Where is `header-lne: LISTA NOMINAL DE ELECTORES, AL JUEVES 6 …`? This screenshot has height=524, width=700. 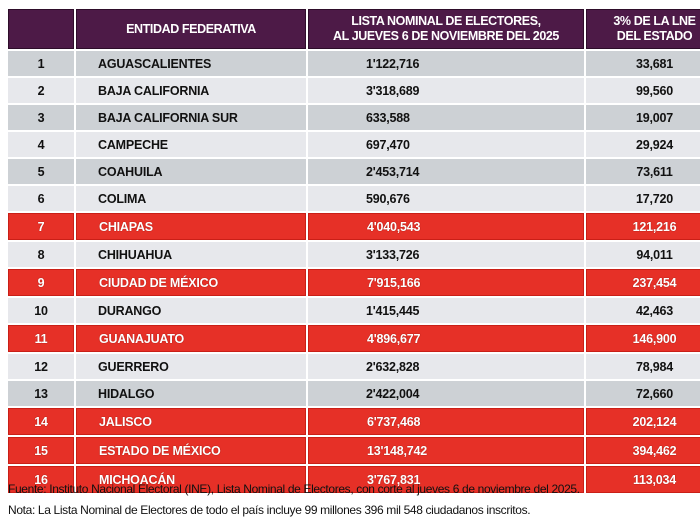
header-lne: LISTA NOMINAL DE ELECTORES, AL JUEVES 6 … is located at coordinates (446, 29).